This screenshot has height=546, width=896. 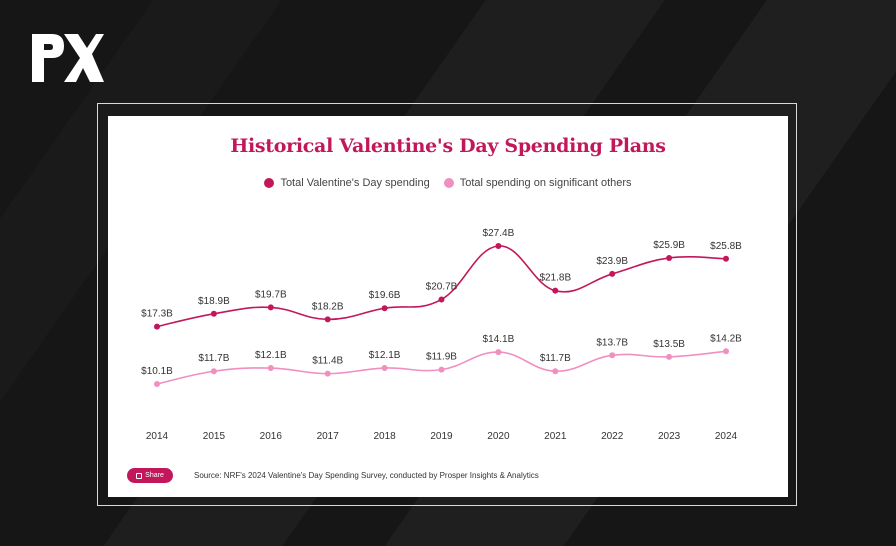 What do you see at coordinates (726, 338) in the screenshot?
I see `data-label: $14.2B` at bounding box center [726, 338].